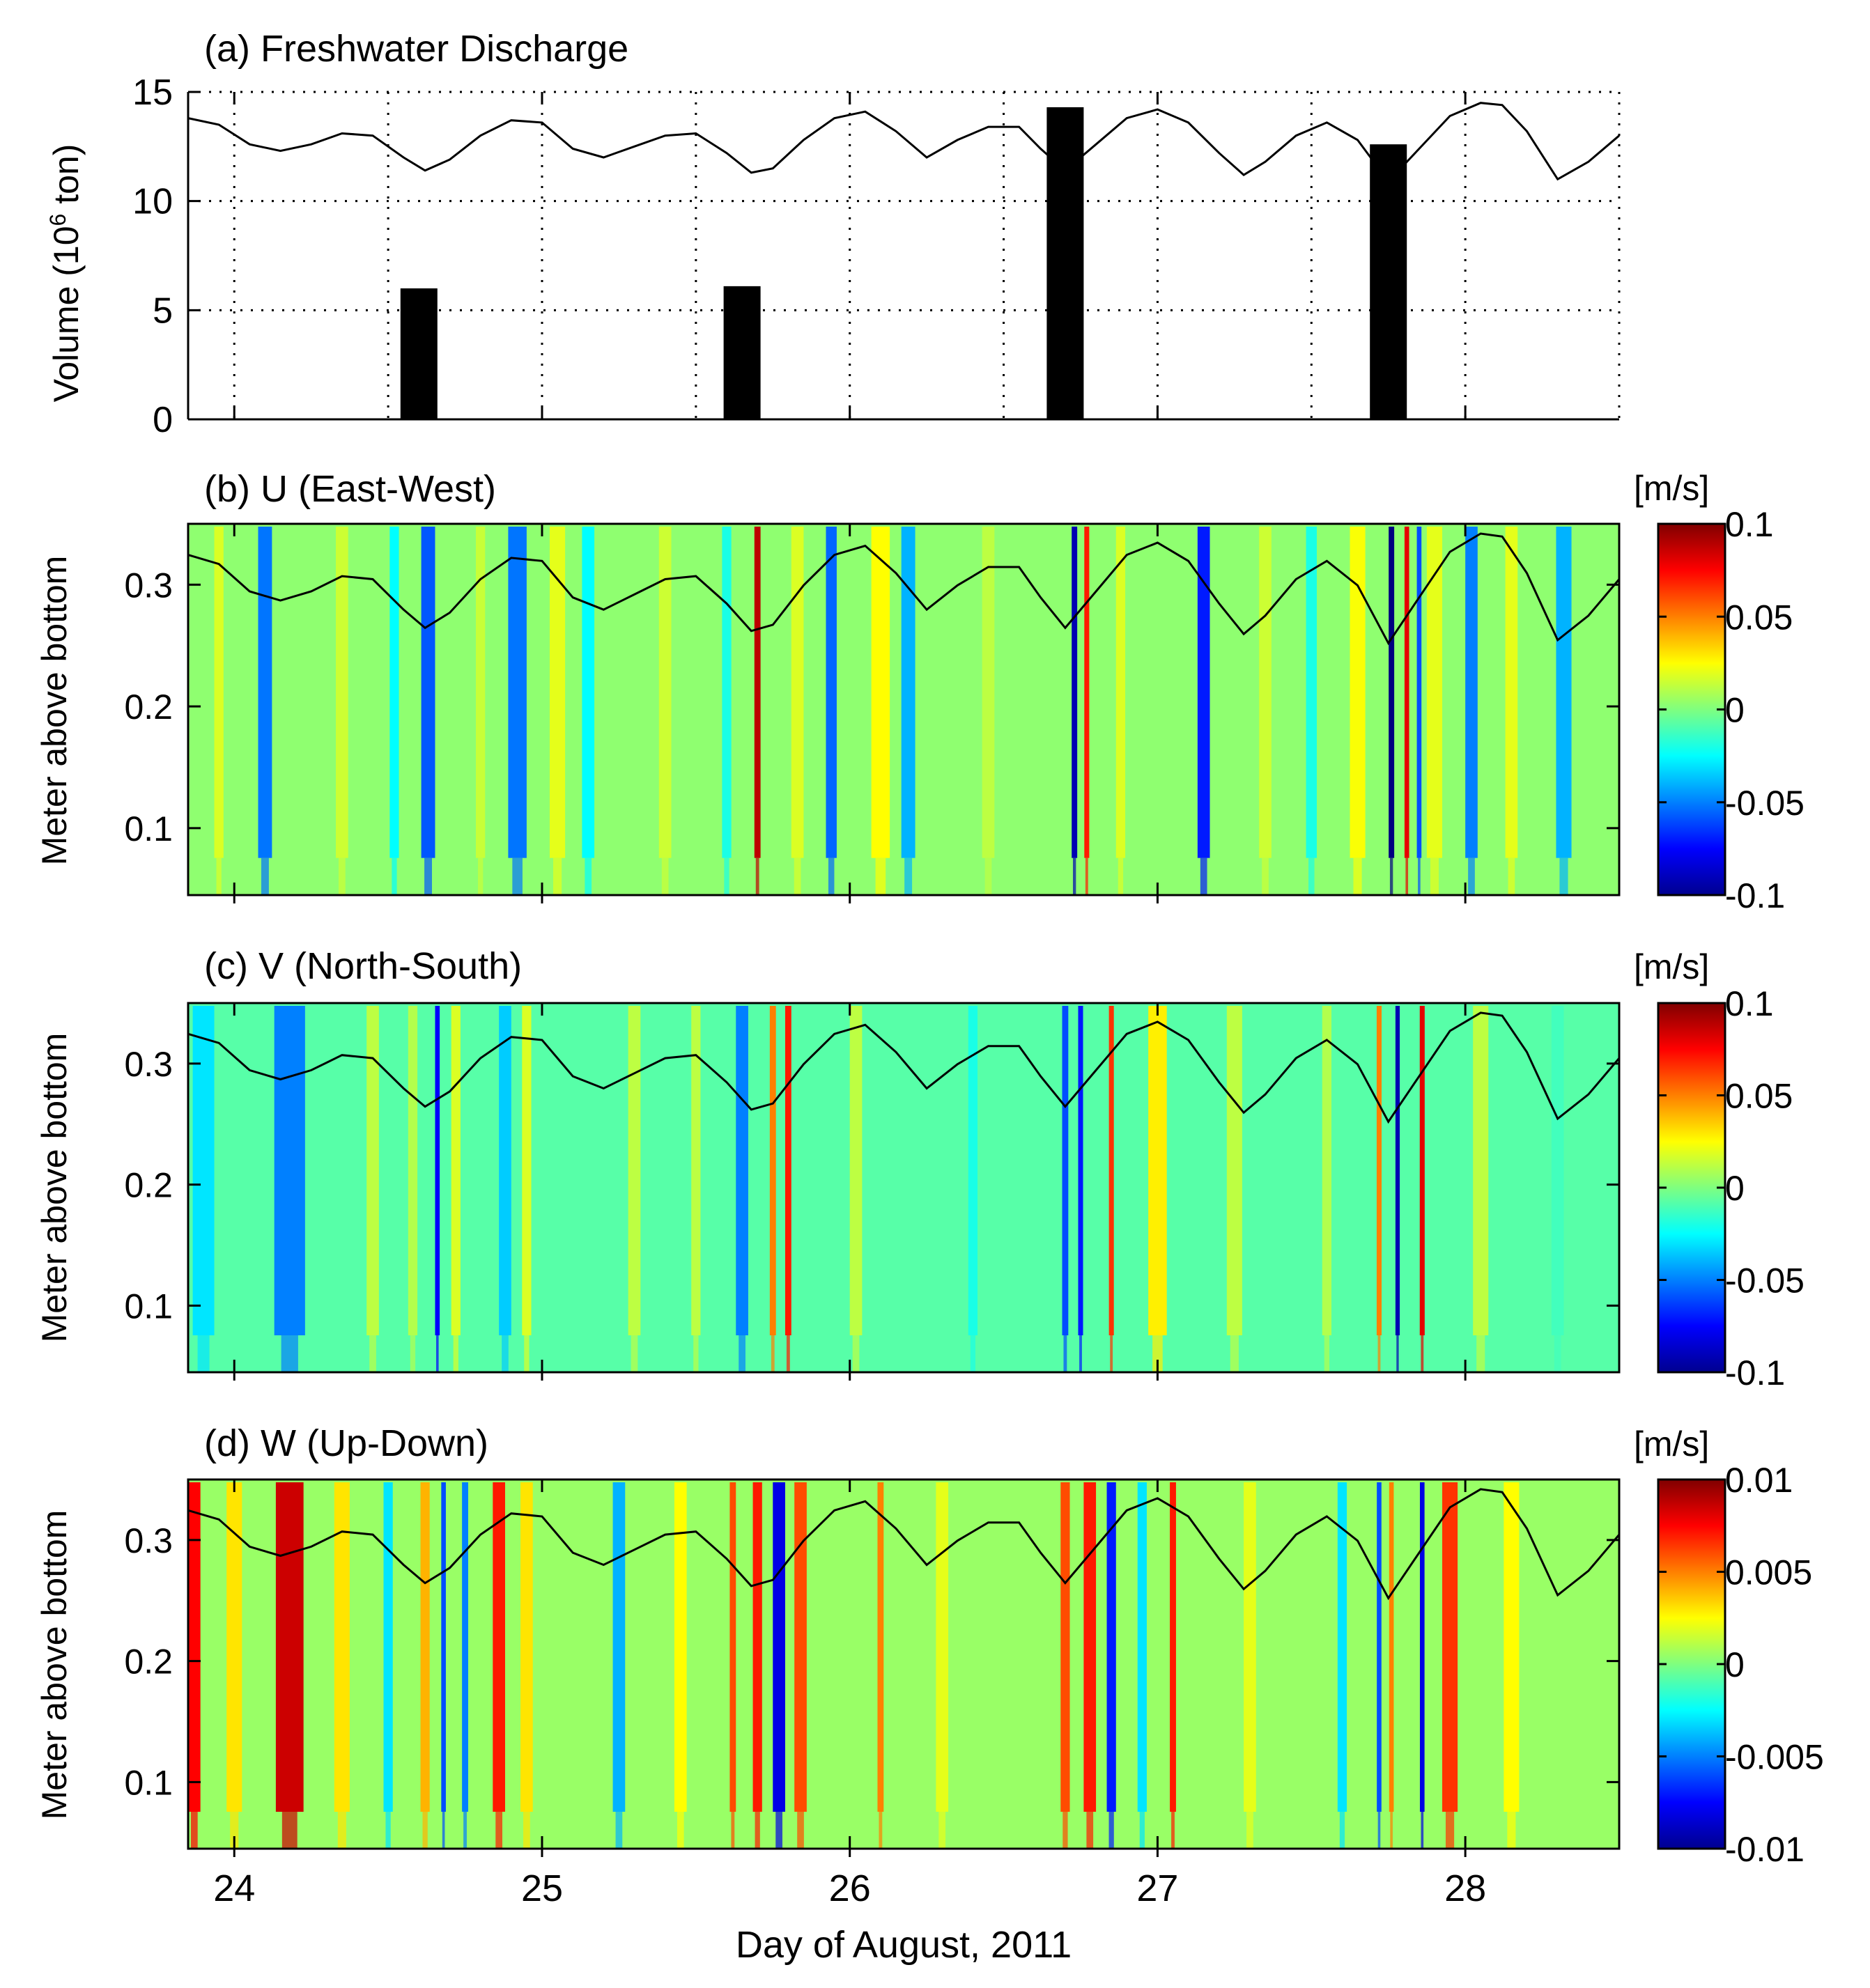 Image resolution: width=1870 pixels, height=1988 pixels. What do you see at coordinates (903, 1664) in the screenshot?
I see `panel-d-heatmap` at bounding box center [903, 1664].